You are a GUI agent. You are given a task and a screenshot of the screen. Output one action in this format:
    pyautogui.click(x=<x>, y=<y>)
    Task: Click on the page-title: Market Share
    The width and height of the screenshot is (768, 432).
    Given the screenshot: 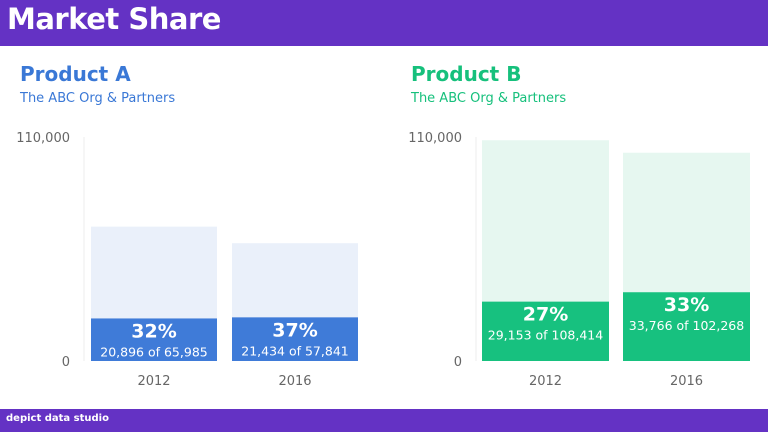 What is the action you would take?
    pyautogui.click(x=114, y=19)
    